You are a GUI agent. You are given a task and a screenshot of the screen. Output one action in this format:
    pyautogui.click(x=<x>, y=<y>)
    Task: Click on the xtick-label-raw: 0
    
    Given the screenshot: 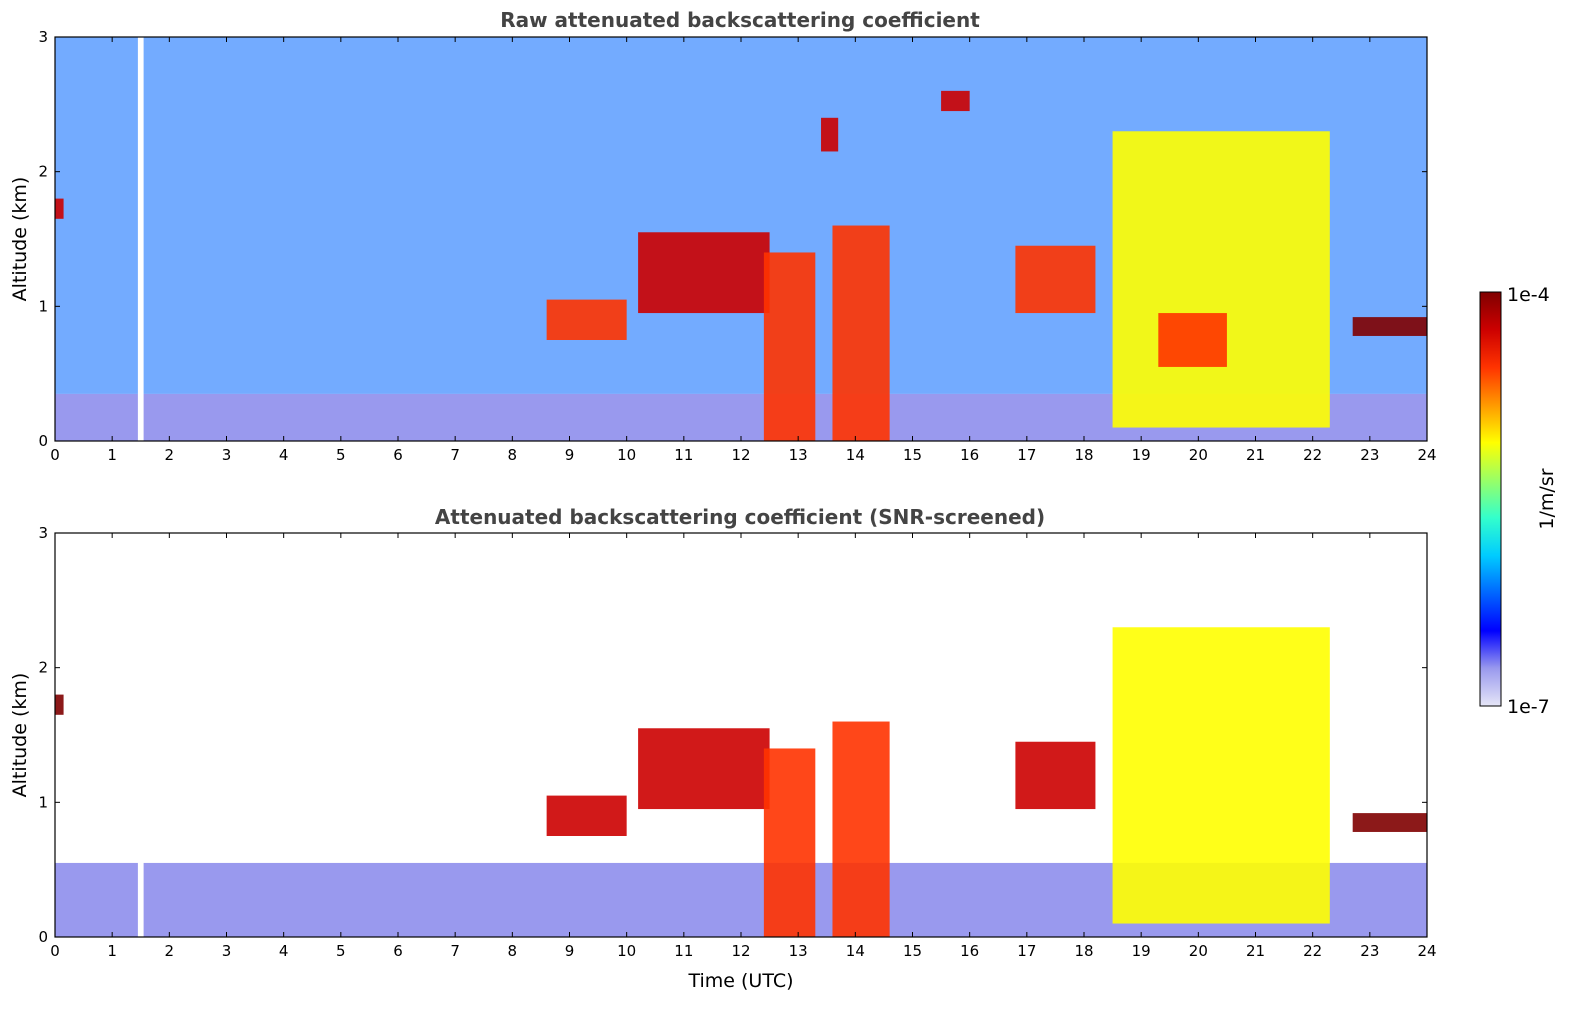 What is the action you would take?
    pyautogui.click(x=55, y=455)
    